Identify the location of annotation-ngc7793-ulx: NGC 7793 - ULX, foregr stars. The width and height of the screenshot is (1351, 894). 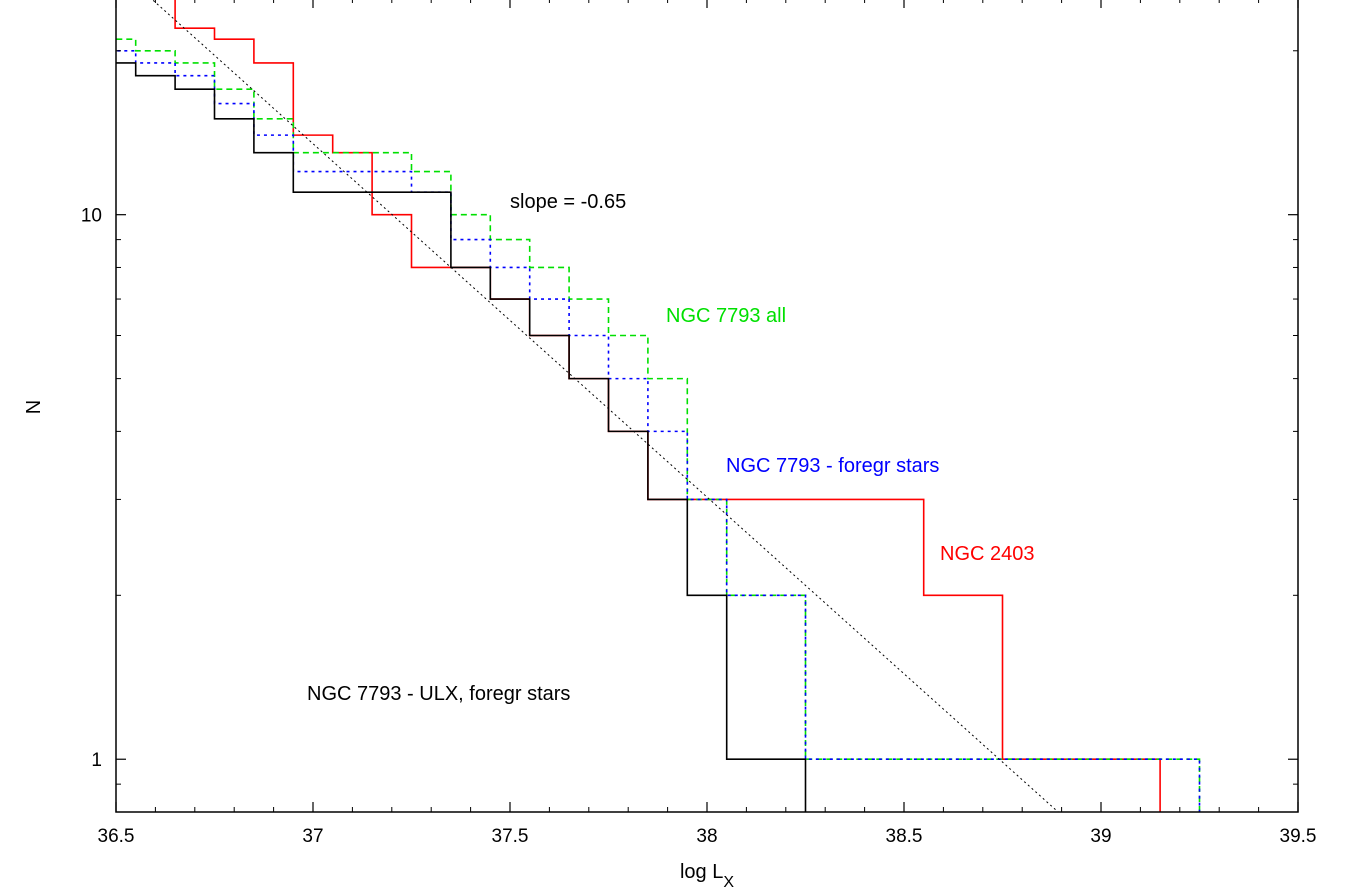
(438, 694).